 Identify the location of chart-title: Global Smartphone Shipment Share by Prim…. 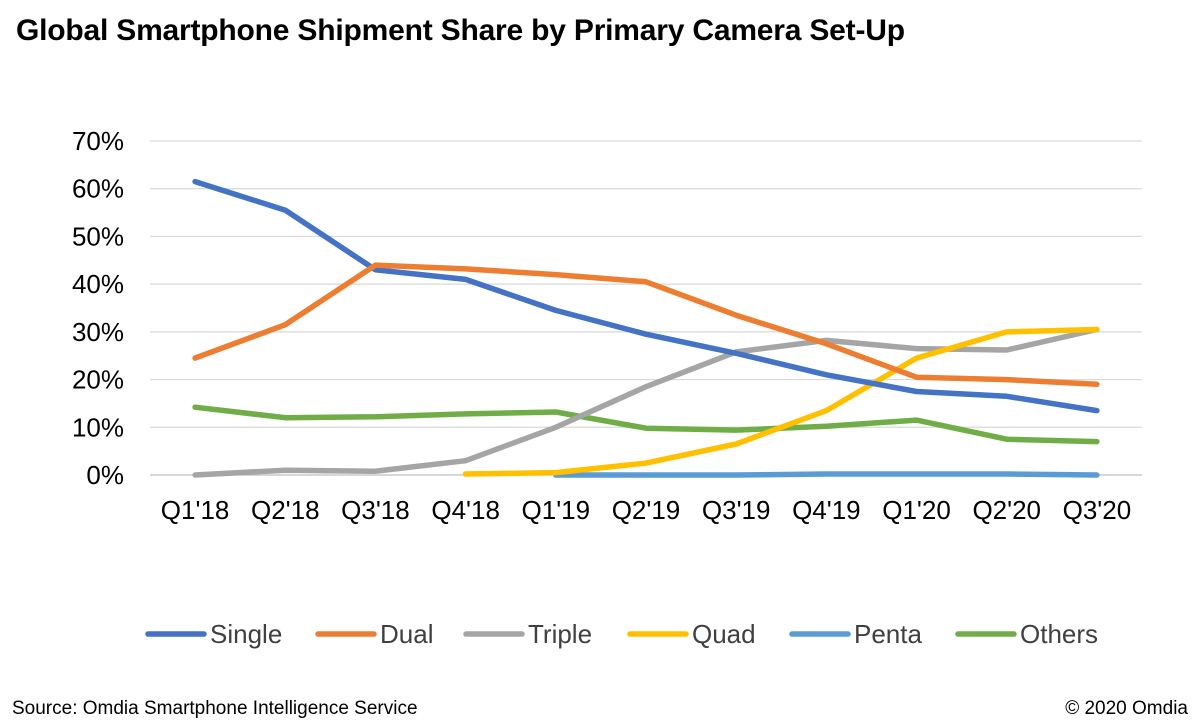
(460, 30).